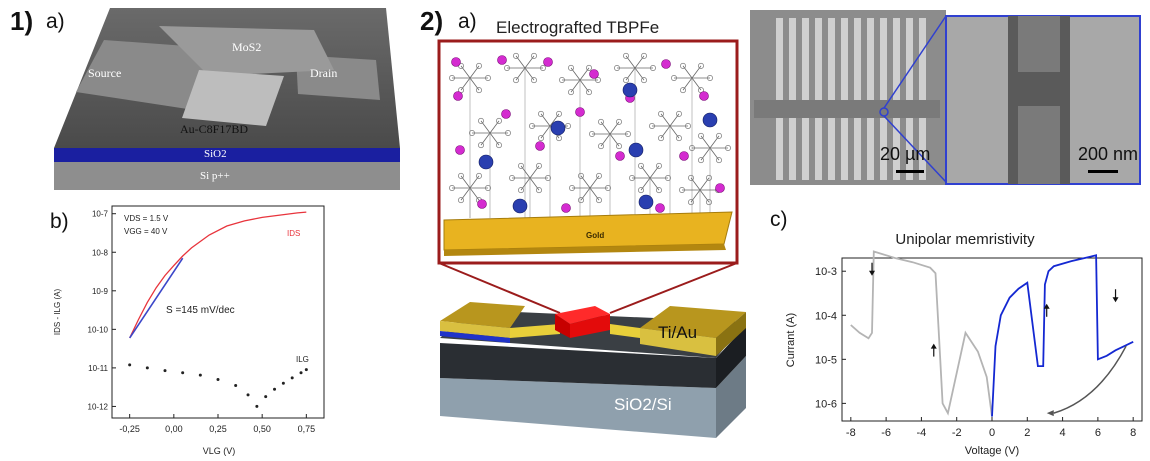 The image size is (1150, 461). I want to click on source-label: Source, so click(105, 73).